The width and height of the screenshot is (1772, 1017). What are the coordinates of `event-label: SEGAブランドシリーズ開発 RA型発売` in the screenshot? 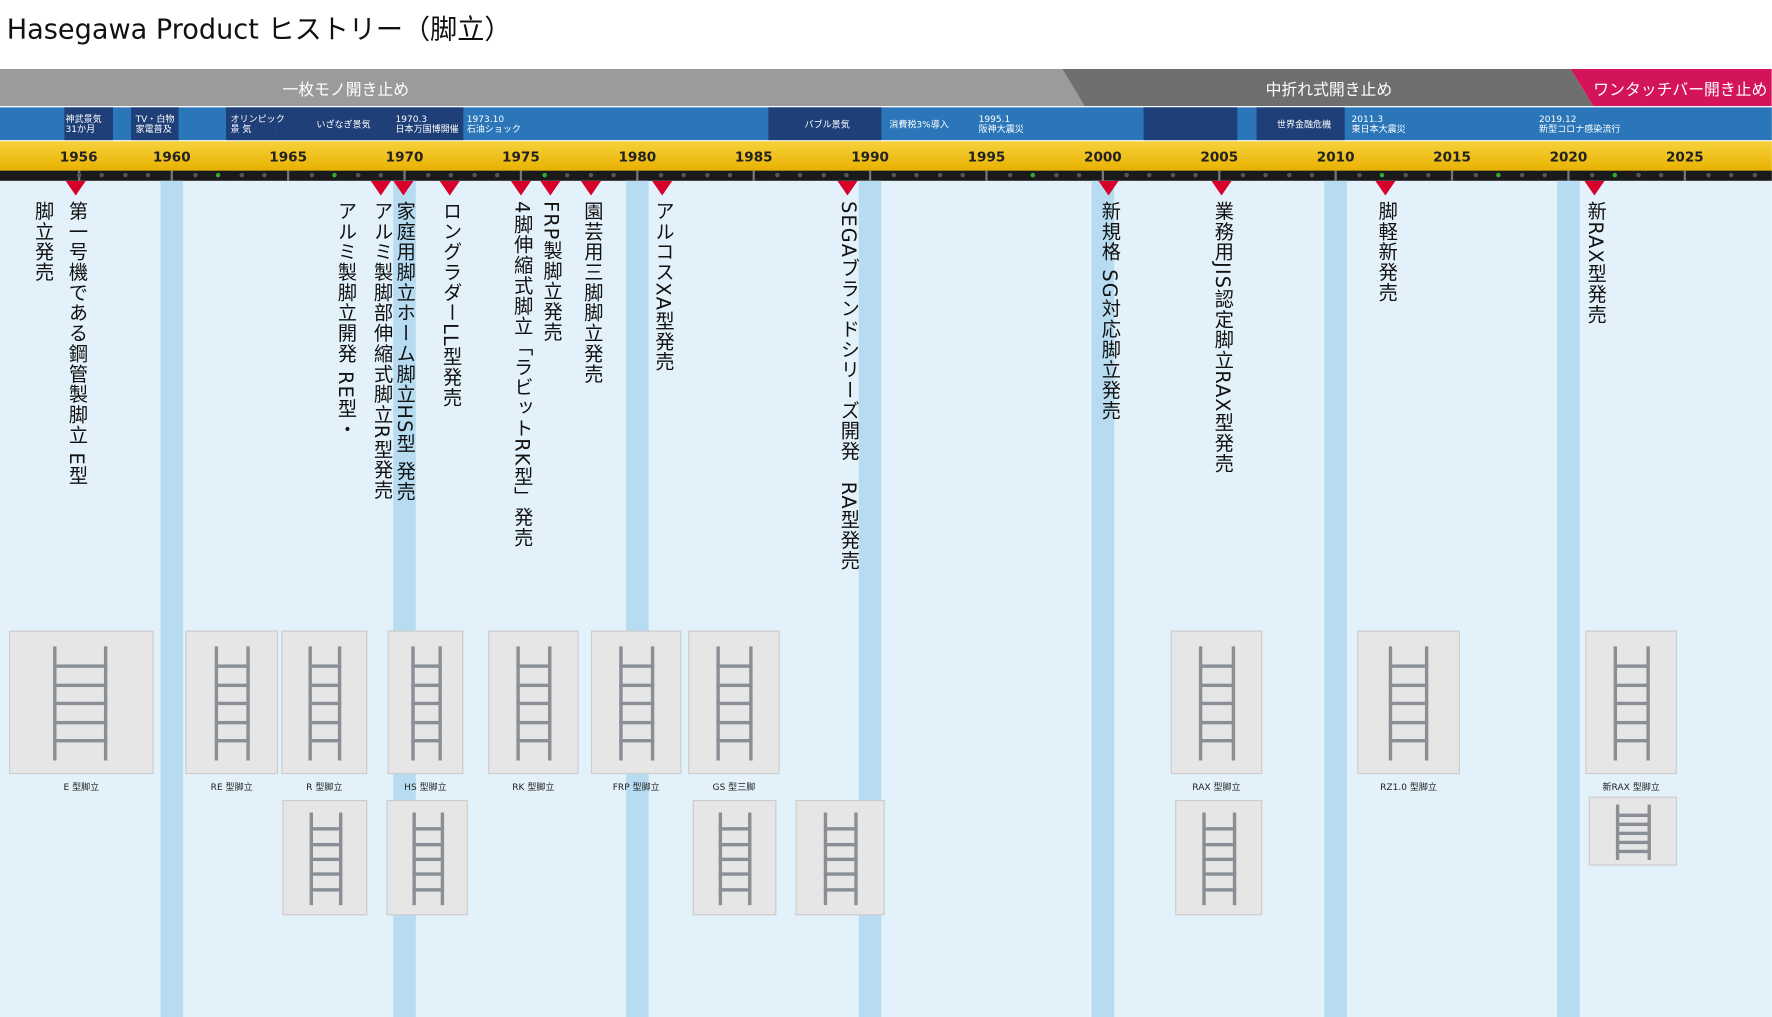 It's located at (847, 386).